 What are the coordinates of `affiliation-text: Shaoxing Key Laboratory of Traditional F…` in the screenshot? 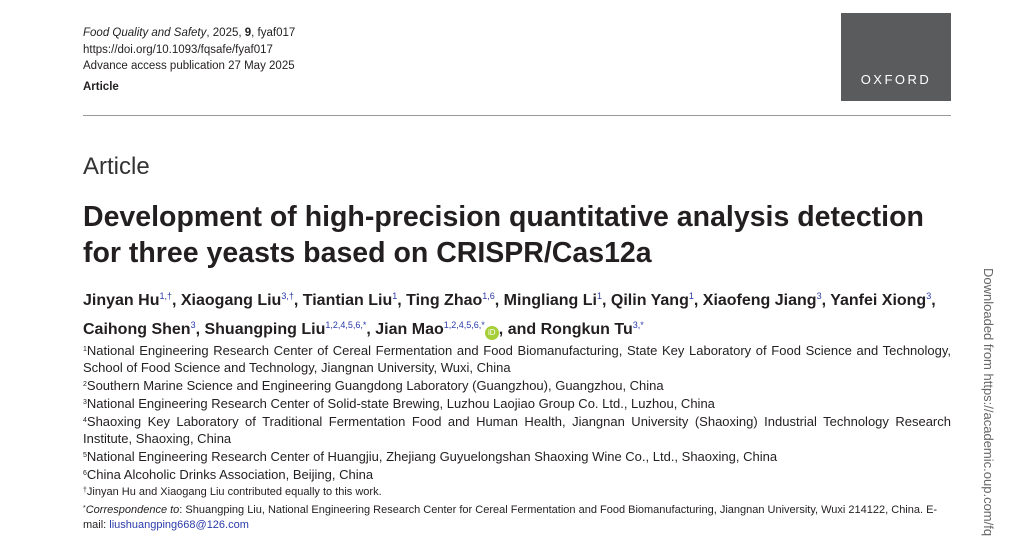 It's located at (517, 430).